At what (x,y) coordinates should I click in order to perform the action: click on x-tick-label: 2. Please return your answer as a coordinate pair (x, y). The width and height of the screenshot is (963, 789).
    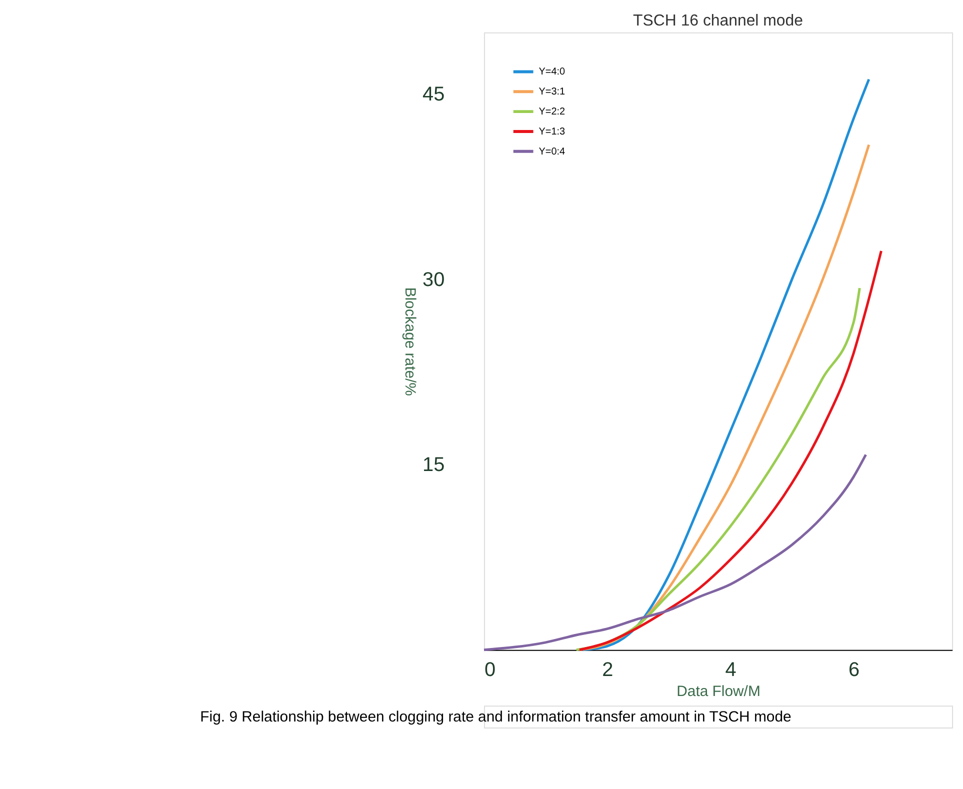
    Looking at the image, I should click on (608, 670).